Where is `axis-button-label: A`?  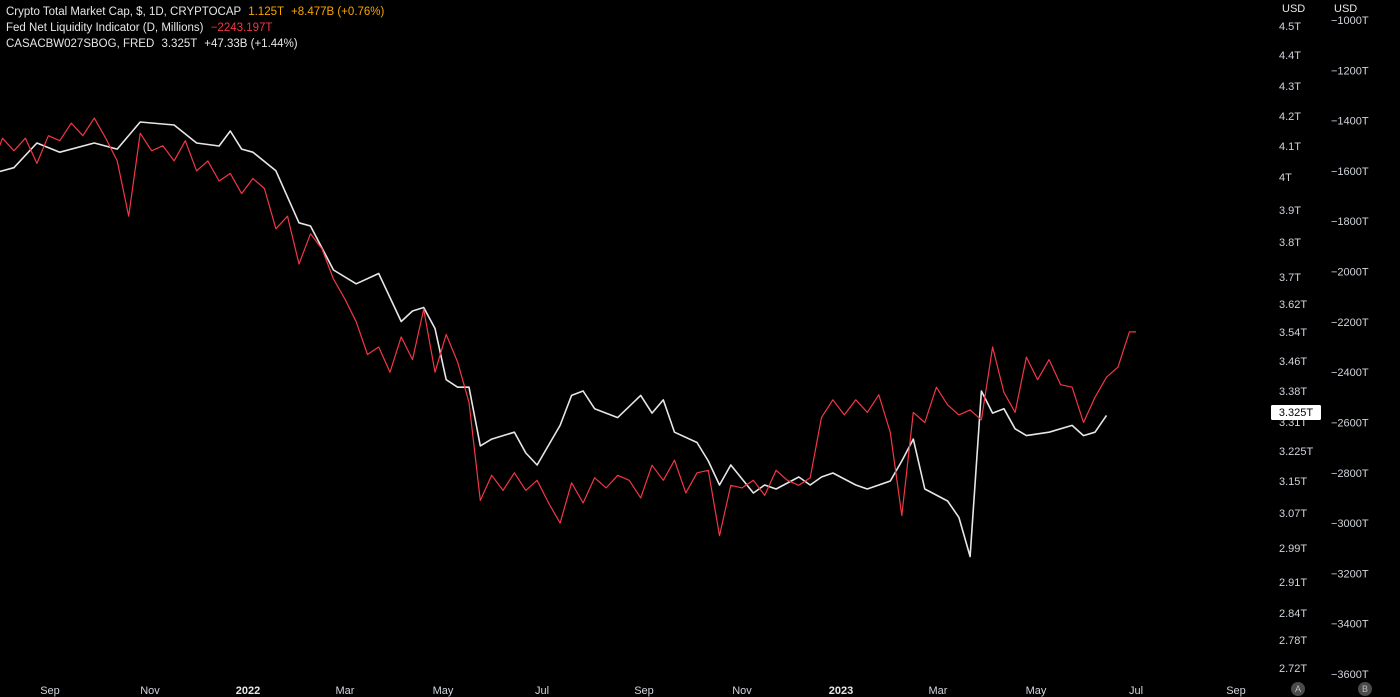 axis-button-label: A is located at coordinates (1298, 689).